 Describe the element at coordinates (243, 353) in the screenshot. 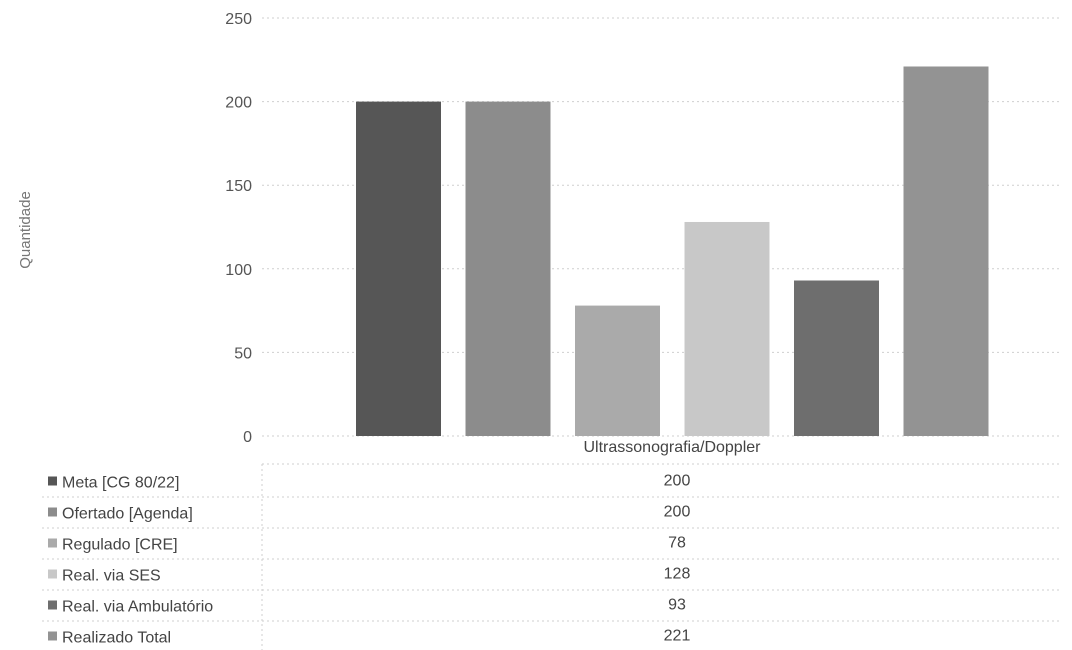

I see `y-tick-label: 50` at that location.